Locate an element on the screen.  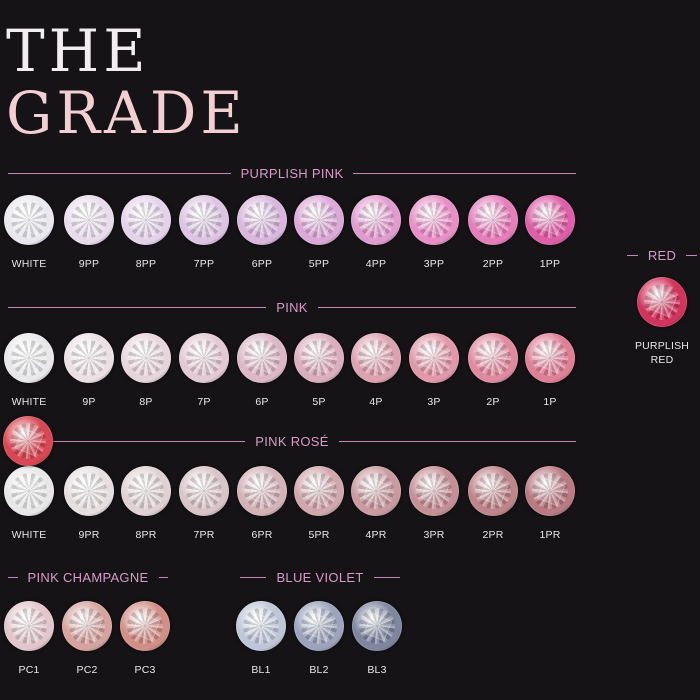
gem-label: 9PP is located at coordinates (89, 264).